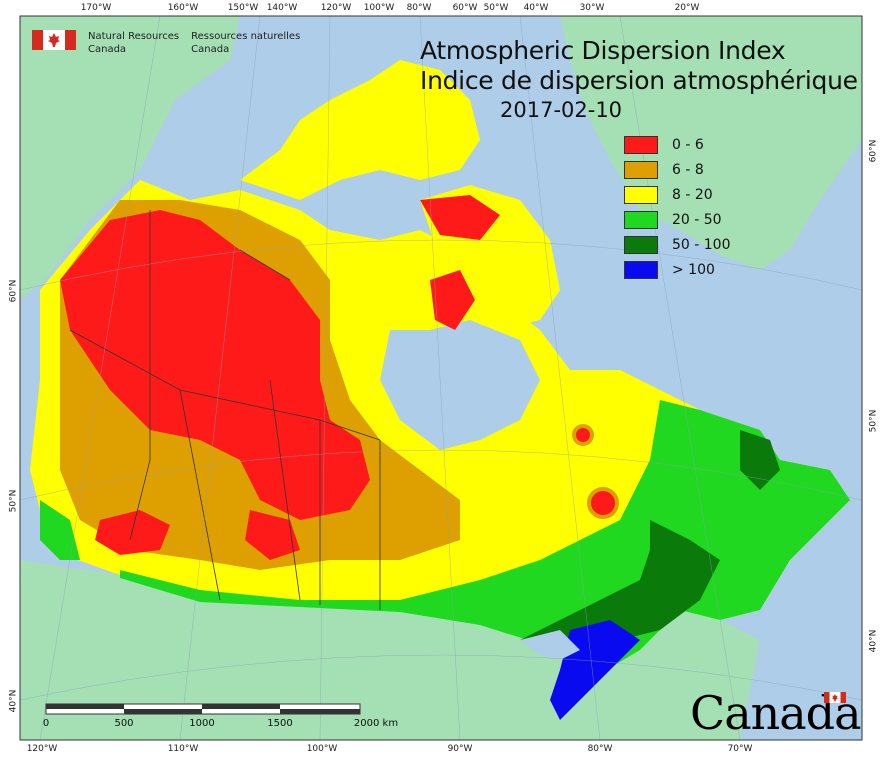  Describe the element at coordinates (203, 709) in the screenshot. I see `scale-bar-graphic` at that location.